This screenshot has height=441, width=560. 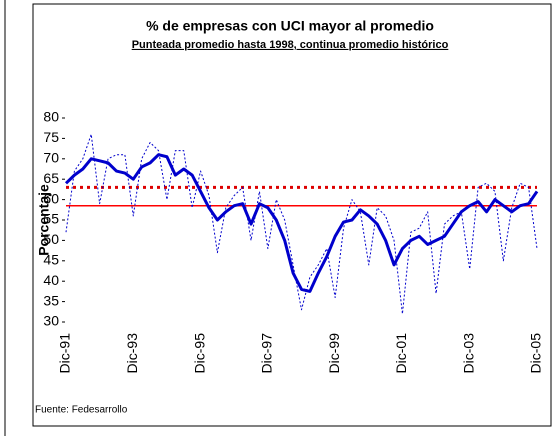 I want to click on y-tick-label: 65, so click(x=51, y=178).